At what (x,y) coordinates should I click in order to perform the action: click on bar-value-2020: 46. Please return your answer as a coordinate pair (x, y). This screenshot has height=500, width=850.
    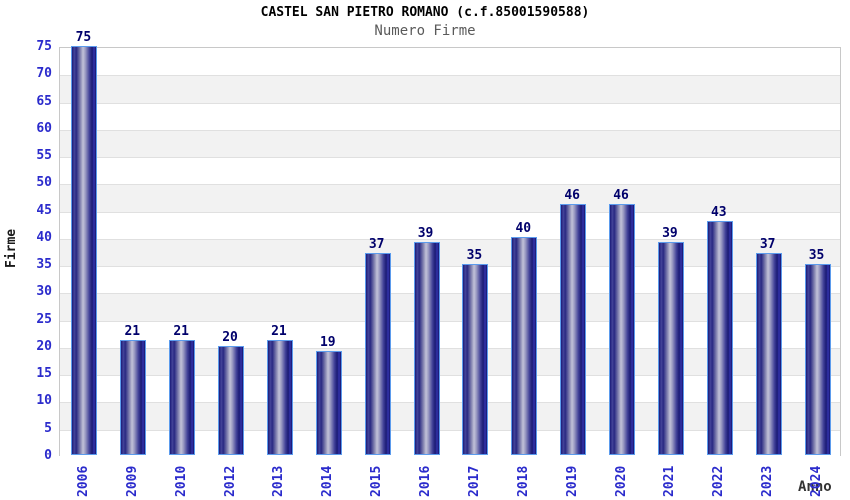
    Looking at the image, I should click on (621, 196).